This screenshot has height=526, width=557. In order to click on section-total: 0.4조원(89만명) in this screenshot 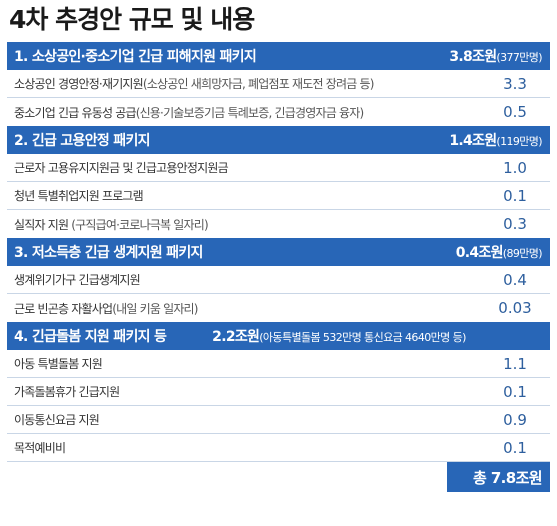, I will do `click(499, 252)`.